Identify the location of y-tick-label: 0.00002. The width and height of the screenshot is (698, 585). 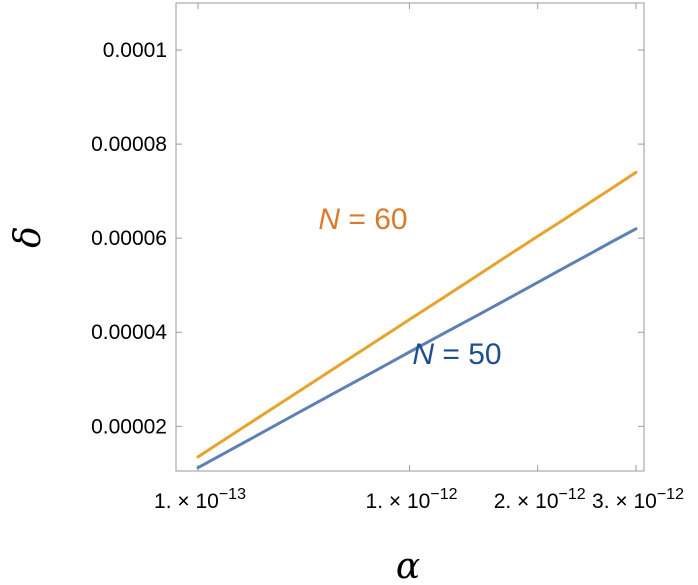
(129, 426).